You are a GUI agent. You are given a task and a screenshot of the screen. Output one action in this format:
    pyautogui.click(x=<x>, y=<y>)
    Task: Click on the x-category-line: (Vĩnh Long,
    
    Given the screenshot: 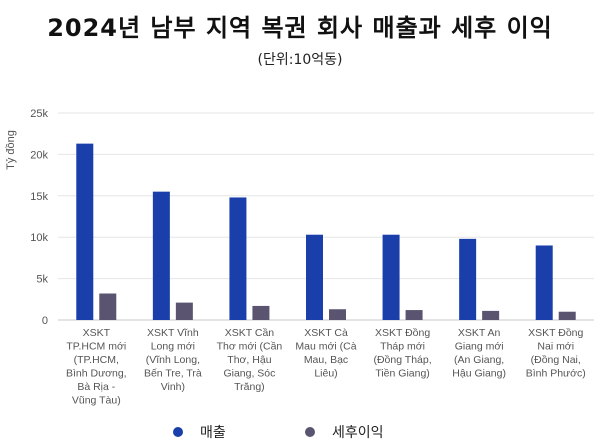 What is the action you would take?
    pyautogui.click(x=173, y=360)
    